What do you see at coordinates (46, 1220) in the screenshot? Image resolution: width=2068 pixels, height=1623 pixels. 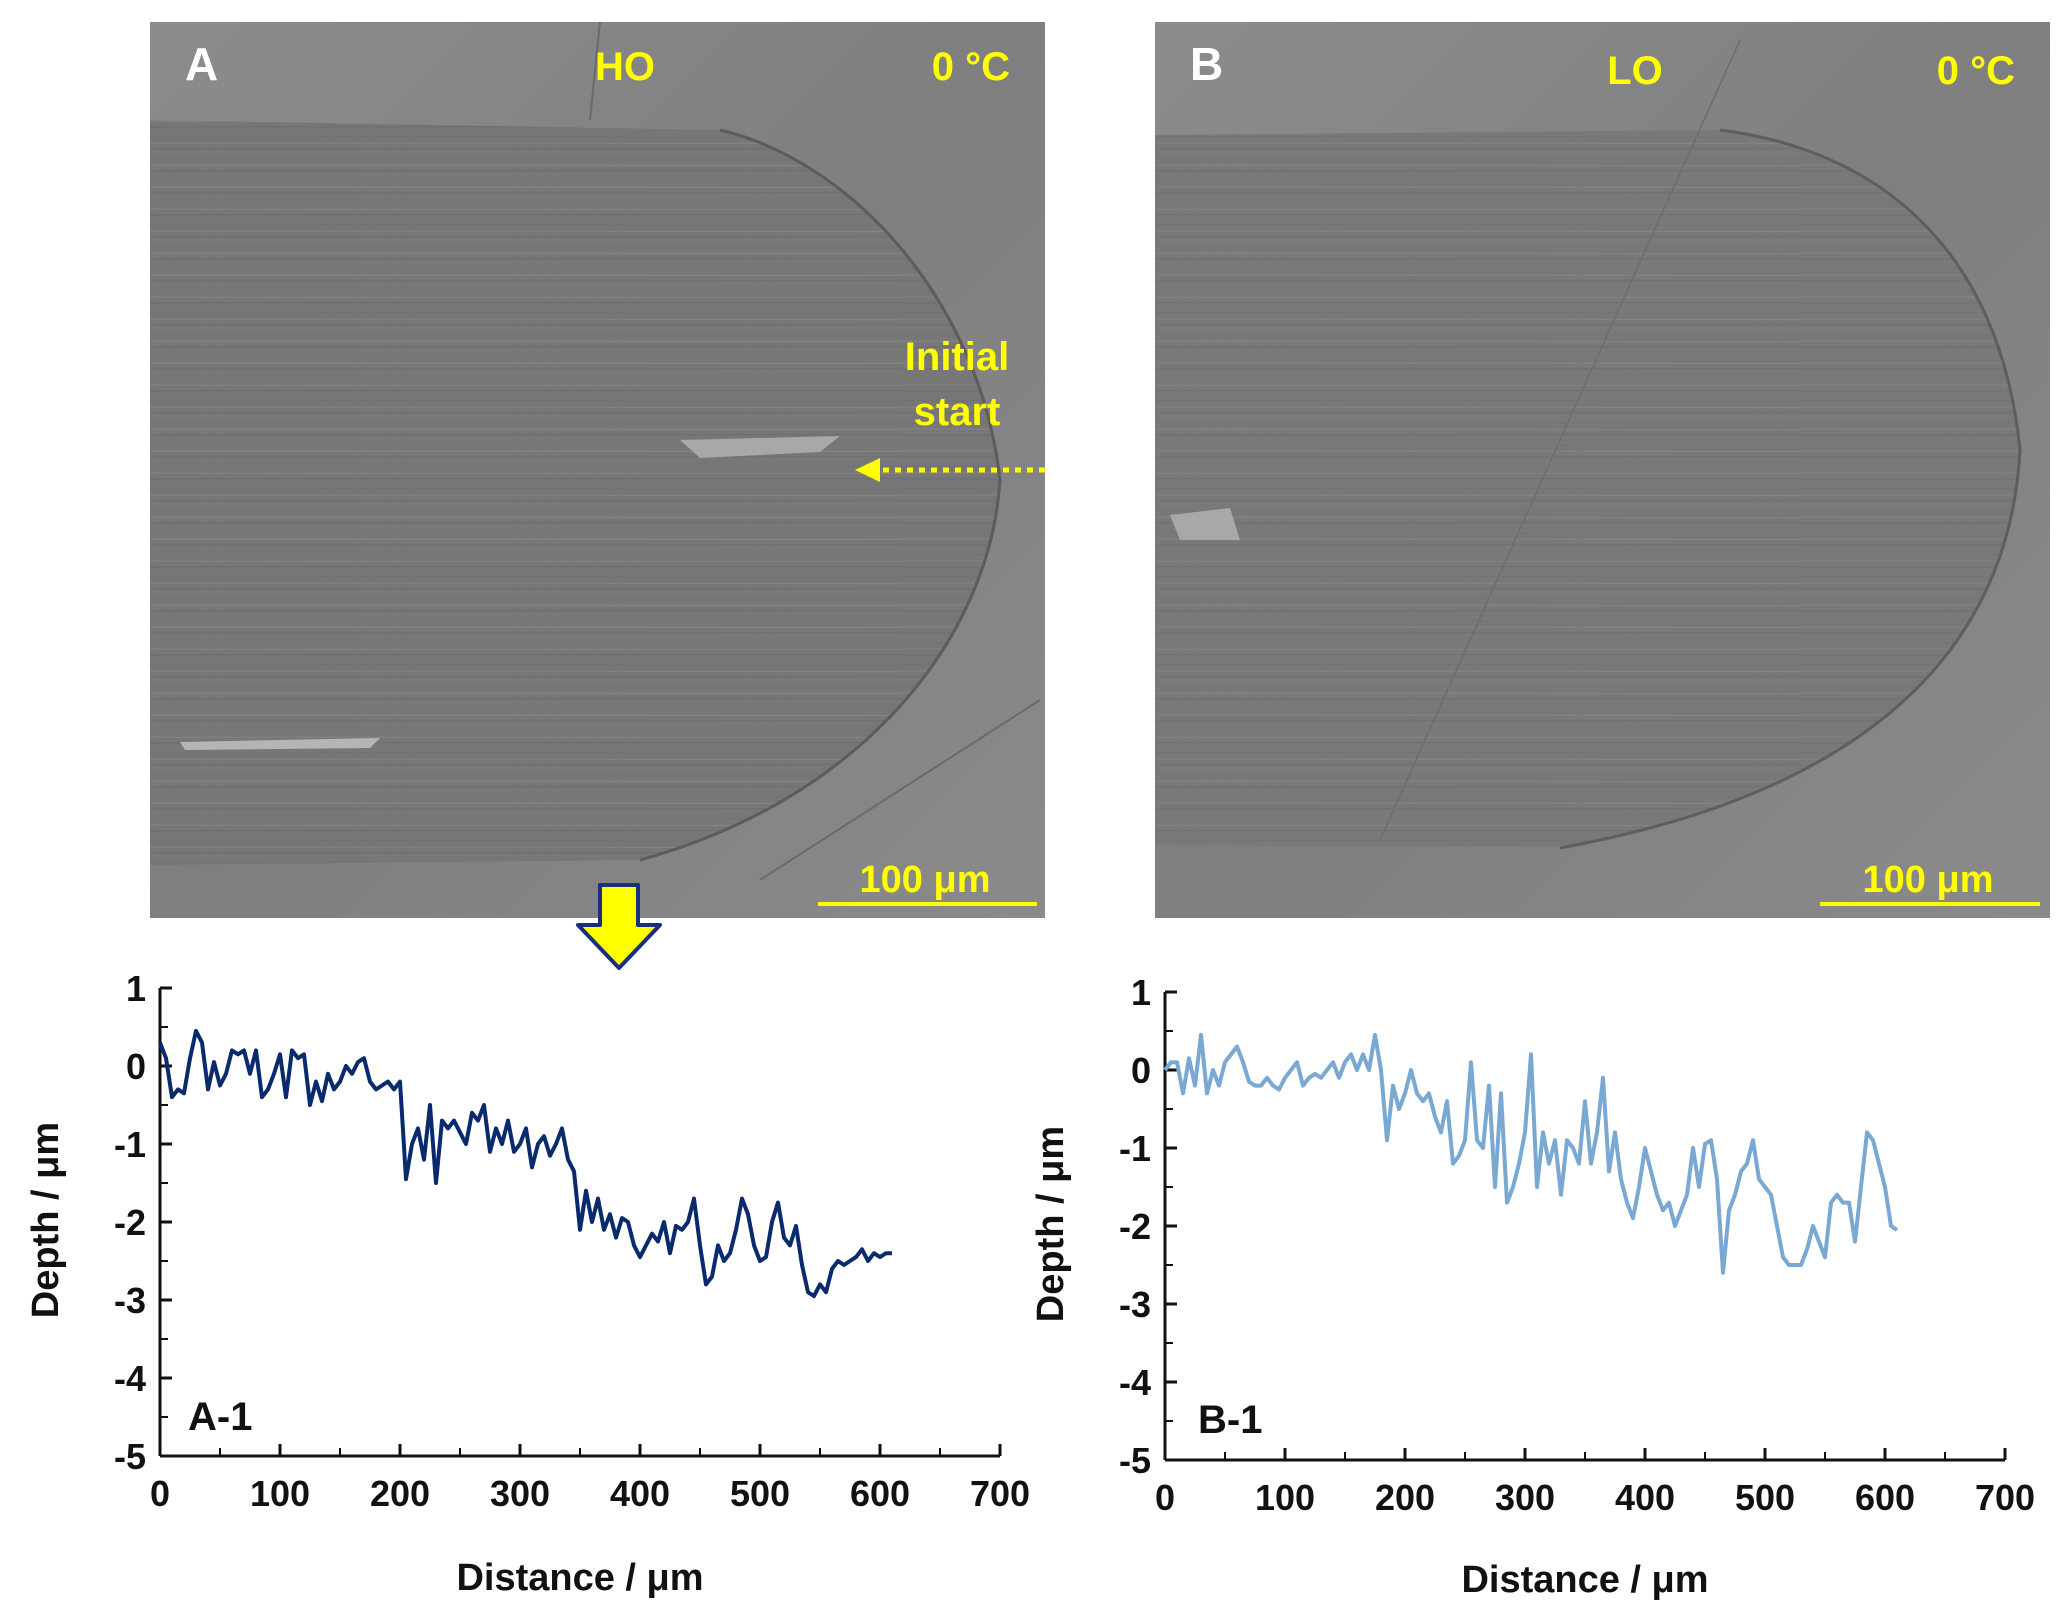 I see `y-axis-label-a1: Depth / μm` at bounding box center [46, 1220].